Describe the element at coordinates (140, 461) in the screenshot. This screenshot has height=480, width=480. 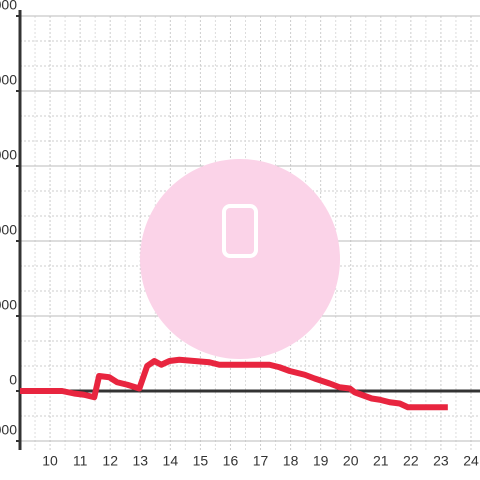
I see `x-tick-label: 13` at that location.